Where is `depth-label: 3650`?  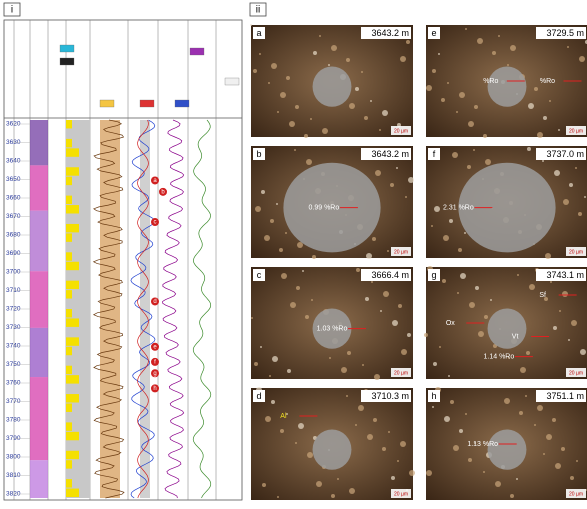
depth-label: 3650 is located at coordinates (13, 179).